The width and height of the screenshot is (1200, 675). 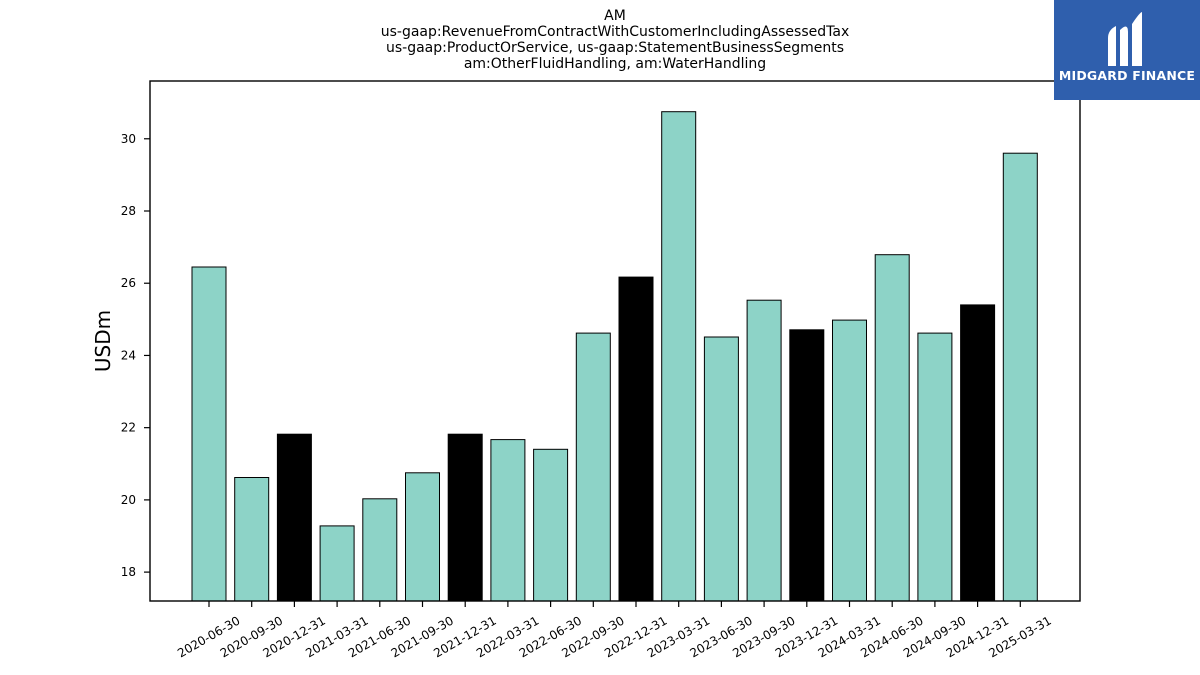 I want to click on y-axis-label: USDm, so click(x=103, y=341).